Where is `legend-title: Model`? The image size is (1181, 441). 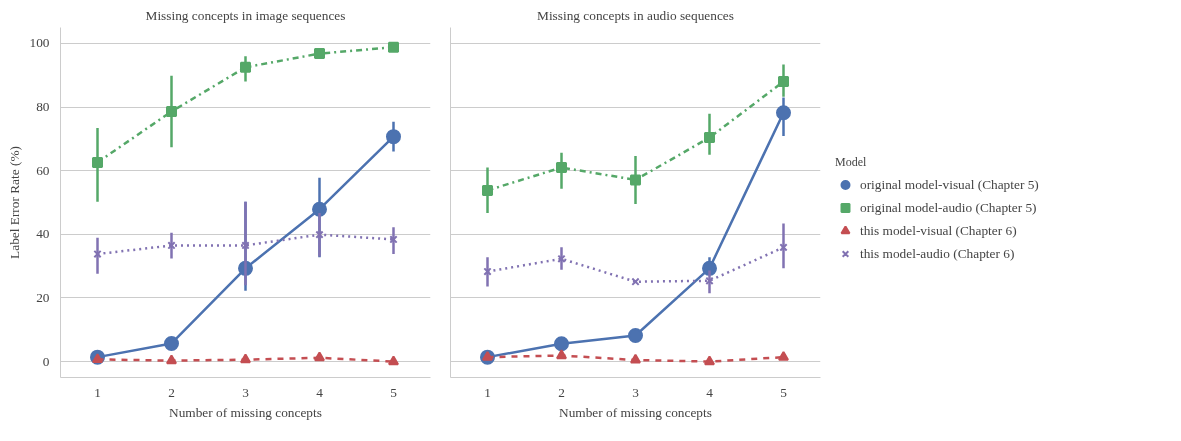
legend-title: Model is located at coordinates (851, 161).